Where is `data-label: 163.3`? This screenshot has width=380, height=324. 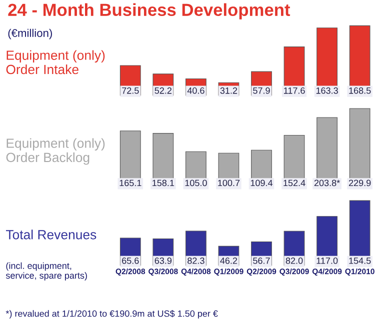
data-label: 163.3 is located at coordinates (327, 90).